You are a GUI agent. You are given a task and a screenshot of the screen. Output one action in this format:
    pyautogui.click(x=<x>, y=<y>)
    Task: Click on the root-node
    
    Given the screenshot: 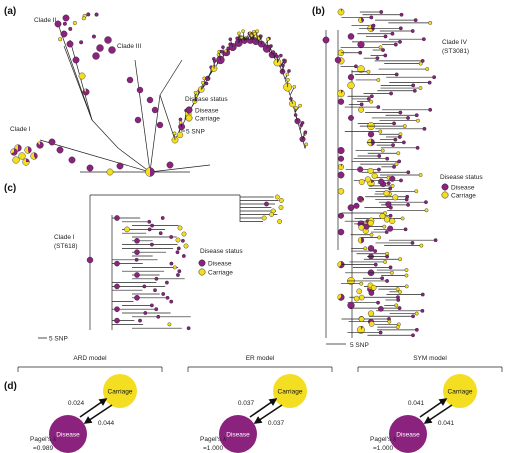 What is the action you would take?
    pyautogui.click(x=90, y=260)
    